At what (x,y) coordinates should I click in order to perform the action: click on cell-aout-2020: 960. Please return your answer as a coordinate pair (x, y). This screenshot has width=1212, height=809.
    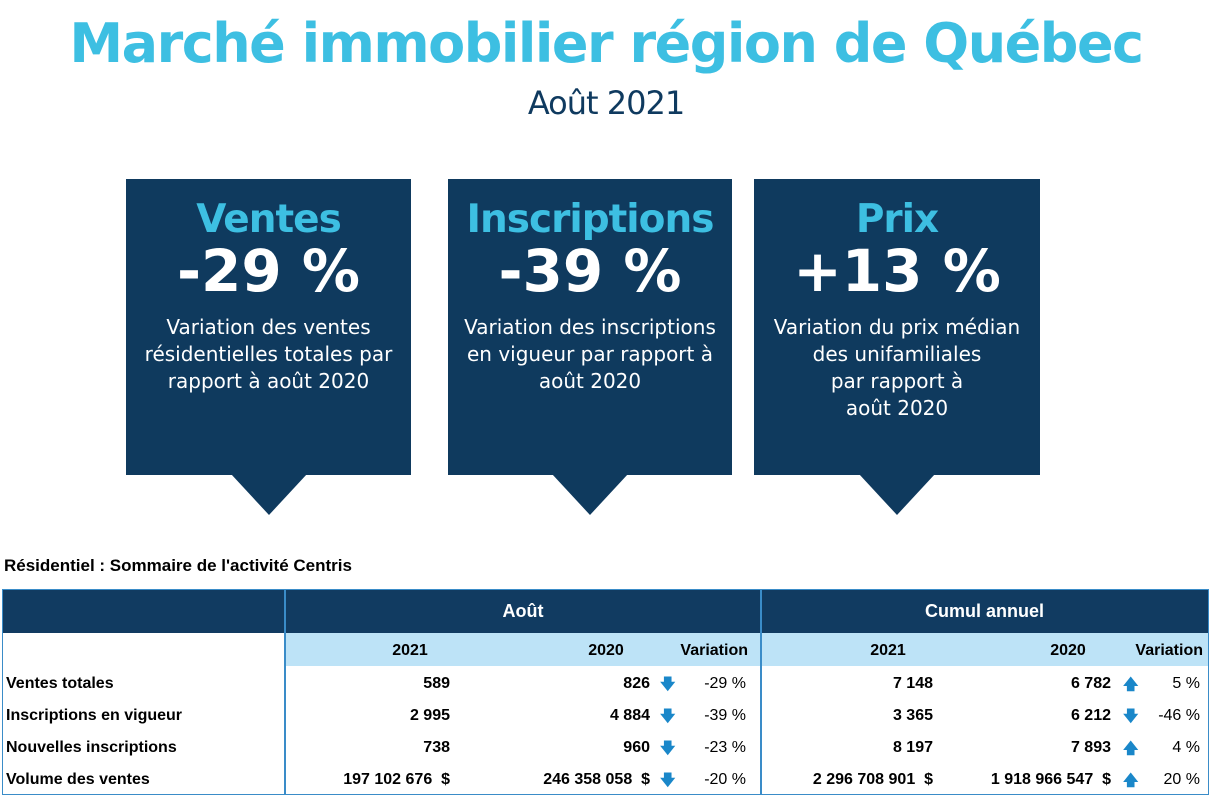
    Looking at the image, I should click on (636, 747).